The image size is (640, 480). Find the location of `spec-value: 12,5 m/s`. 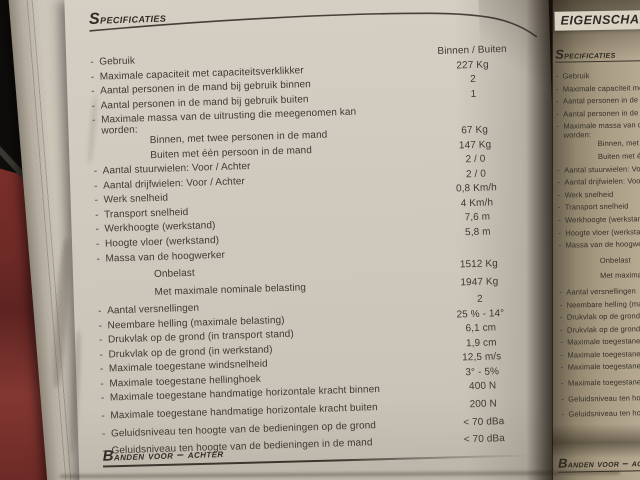

spec-value: 12,5 m/s is located at coordinates (482, 357).